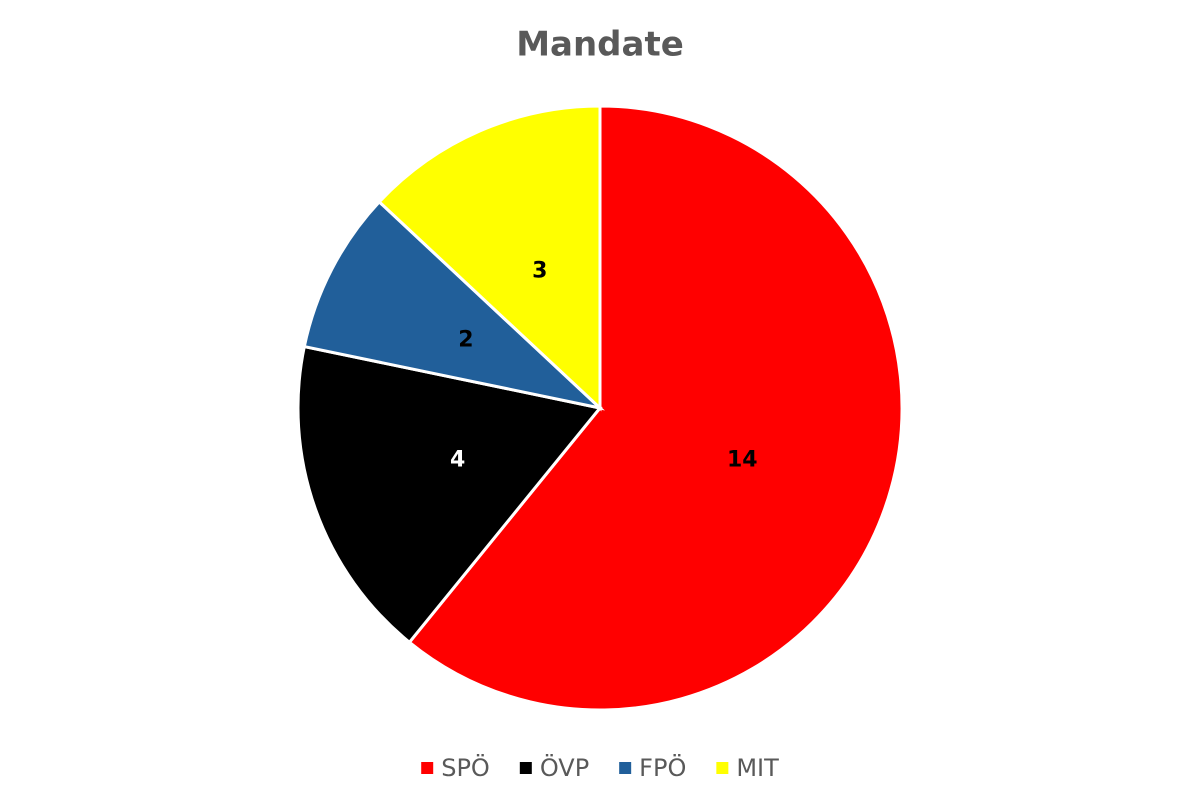 This screenshot has width=1200, height=810. What do you see at coordinates (600, 767) in the screenshot?
I see `legend: SPÖ ÖVP FPÖ MIT` at bounding box center [600, 767].